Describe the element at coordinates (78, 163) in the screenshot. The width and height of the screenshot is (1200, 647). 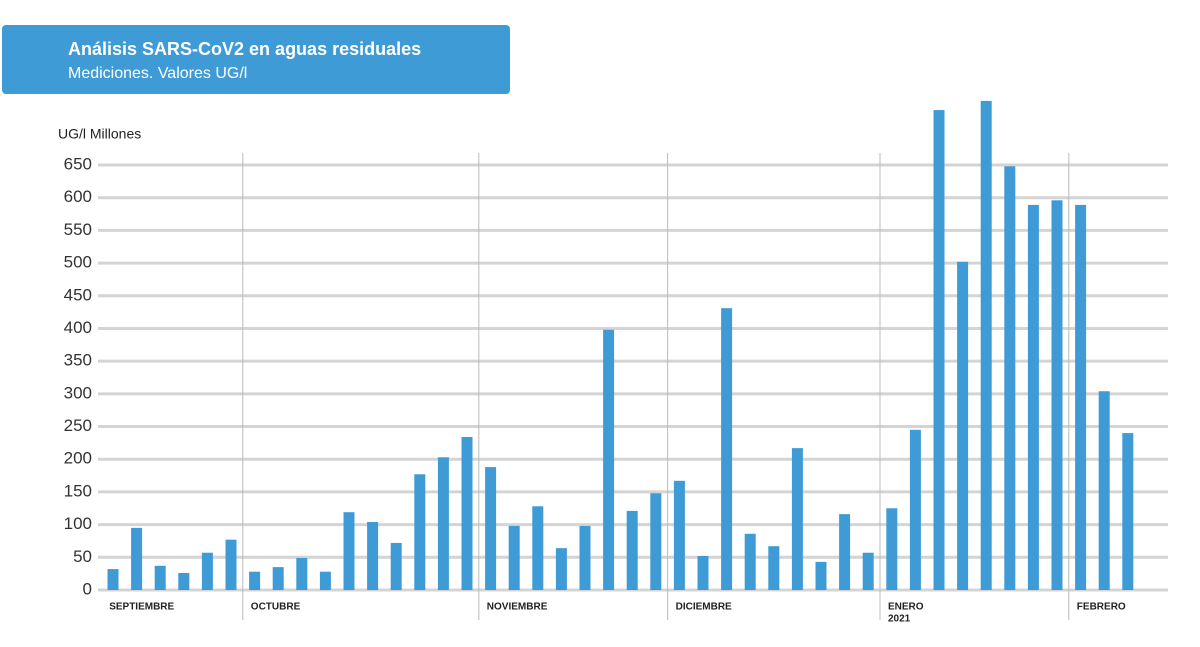
I see `y-tick-label: 650` at that location.